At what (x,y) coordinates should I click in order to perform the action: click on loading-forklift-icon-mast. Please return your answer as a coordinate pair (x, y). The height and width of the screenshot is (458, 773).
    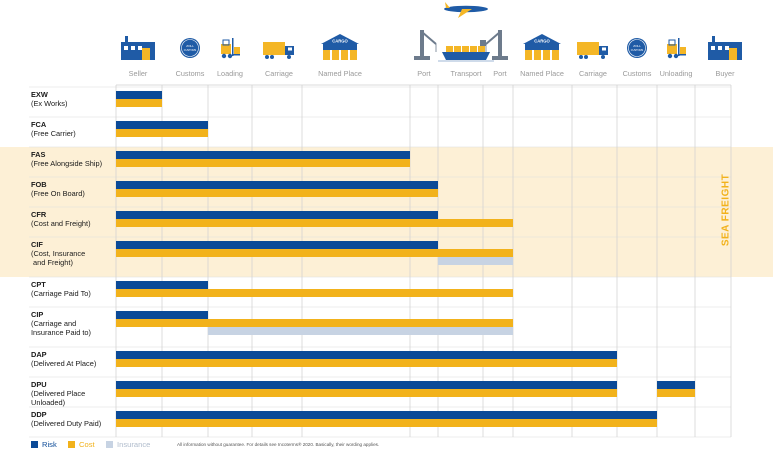
    Looking at the image, I should click on (233, 47).